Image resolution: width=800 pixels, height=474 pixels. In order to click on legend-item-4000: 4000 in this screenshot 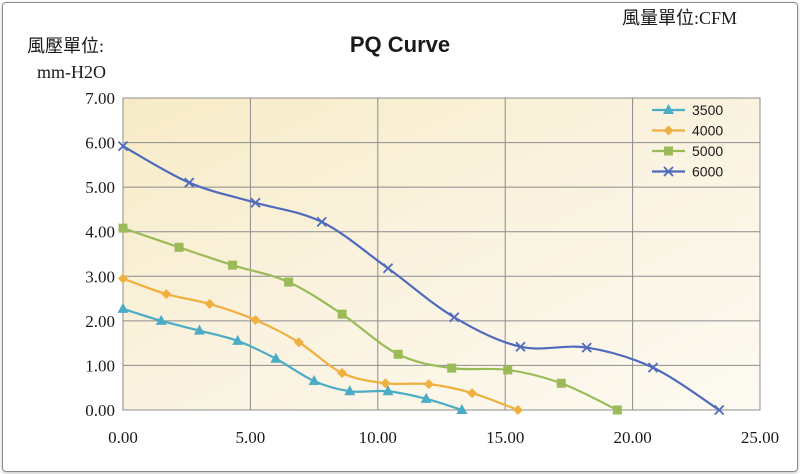, I will do `click(687, 131)`.